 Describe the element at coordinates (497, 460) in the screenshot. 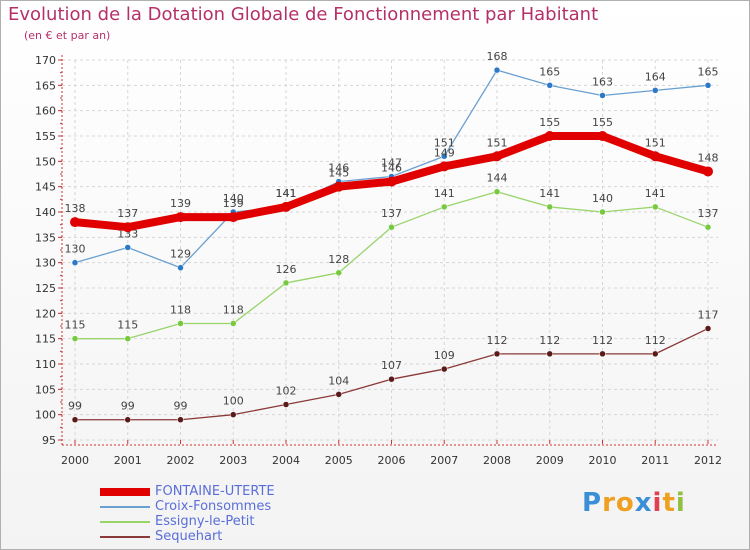

I see `x-tick-label: 2008` at that location.